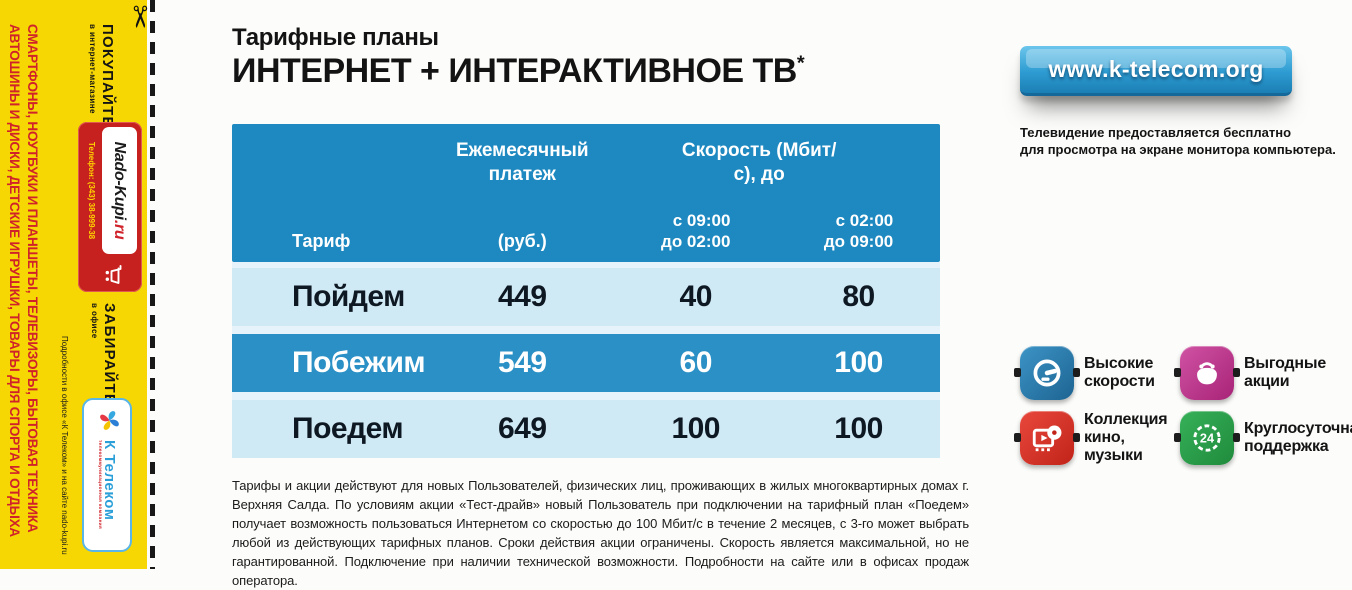 The width and height of the screenshot is (1352, 590). Describe the element at coordinates (120, 229) in the screenshot. I see `nado-kupi-domain: .ru` at that location.